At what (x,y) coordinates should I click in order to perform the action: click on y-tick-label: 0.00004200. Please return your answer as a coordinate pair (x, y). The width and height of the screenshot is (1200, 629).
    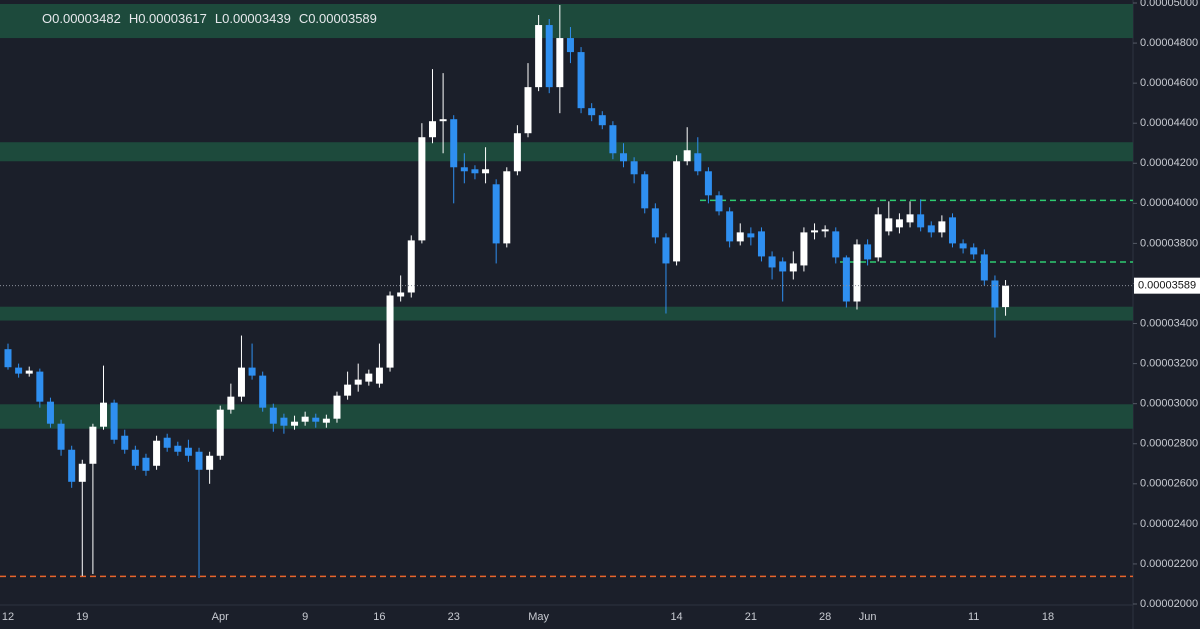
    Looking at the image, I should click on (1169, 163).